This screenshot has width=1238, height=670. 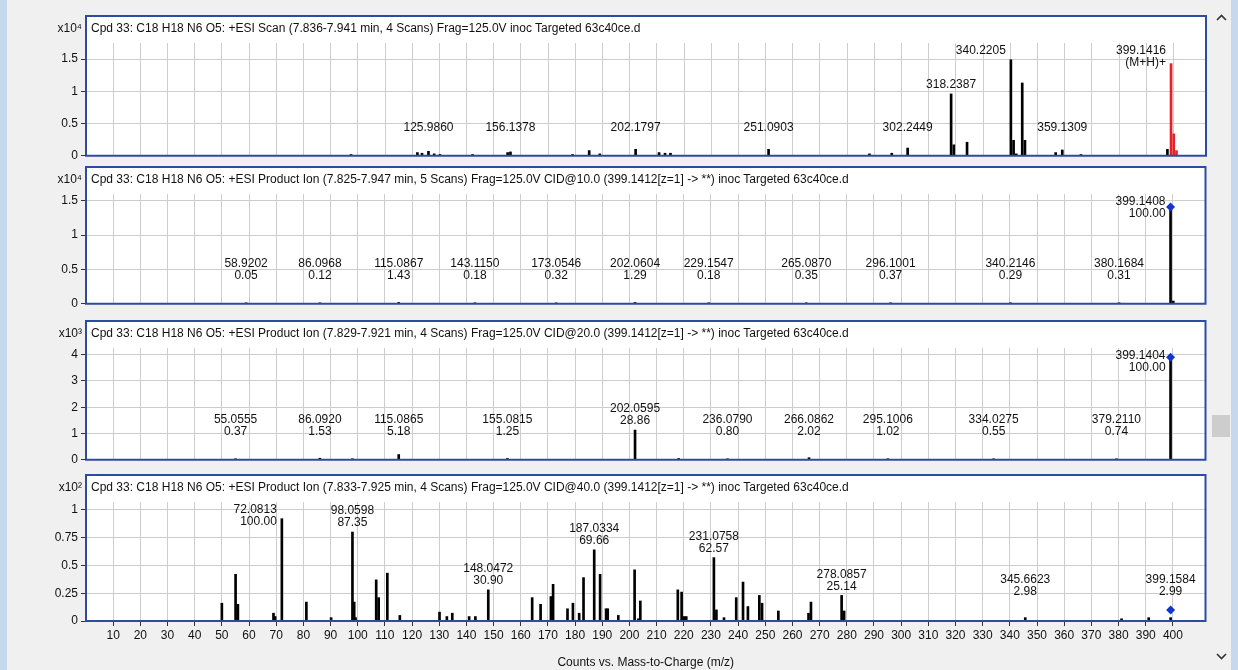 I want to click on x-tick-label: 400, so click(x=1173, y=634).